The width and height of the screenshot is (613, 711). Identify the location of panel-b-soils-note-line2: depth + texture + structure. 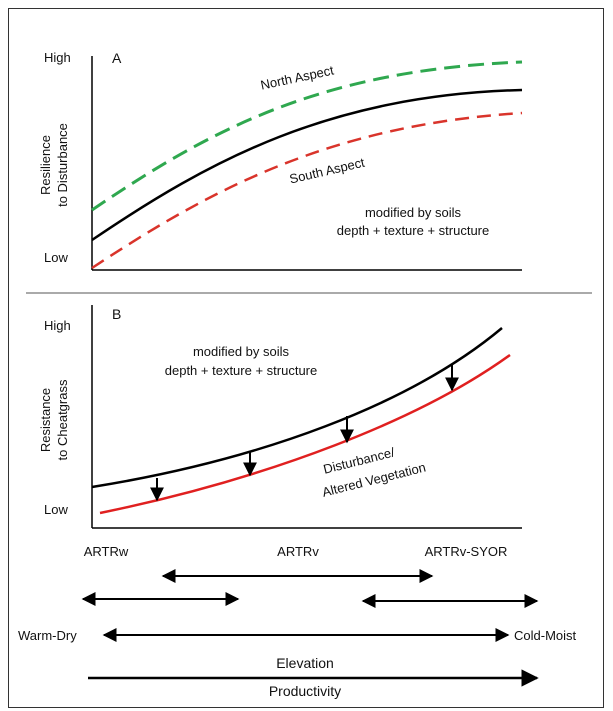
(241, 370).